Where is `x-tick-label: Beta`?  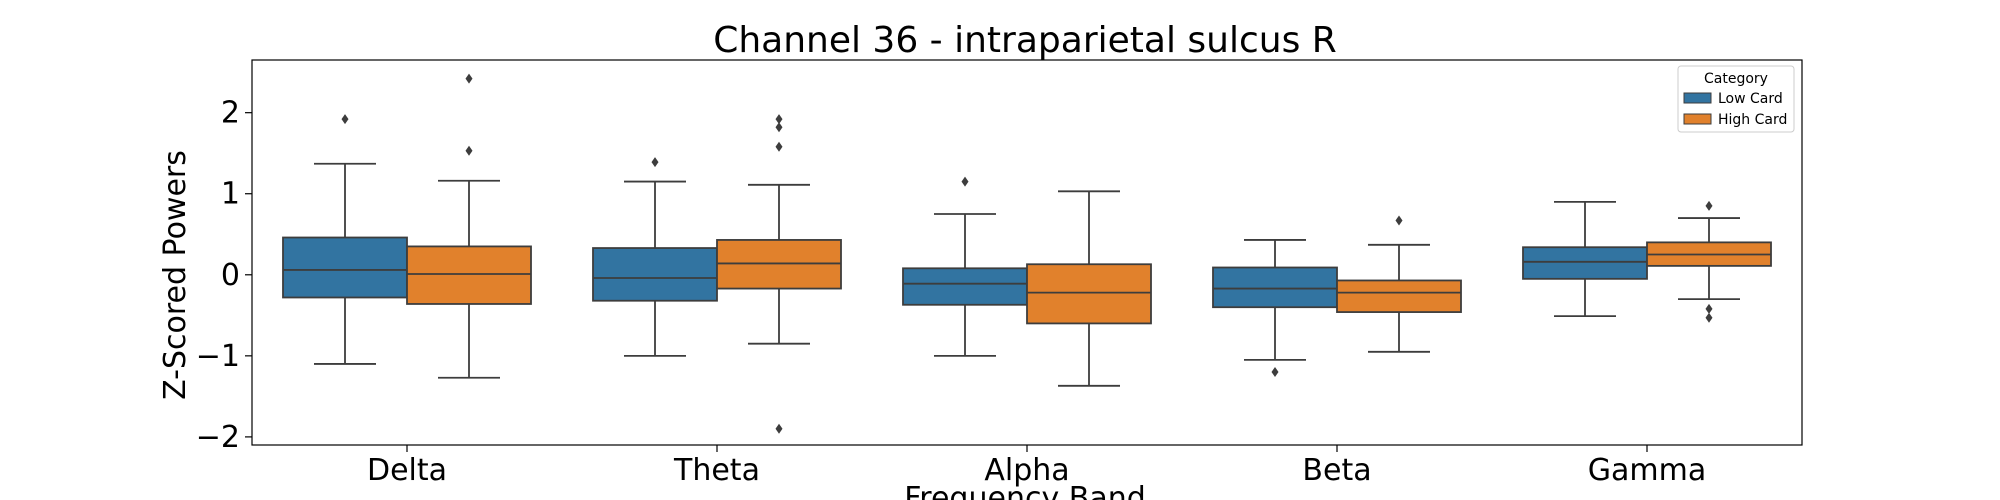 x-tick-label: Beta is located at coordinates (1336, 470).